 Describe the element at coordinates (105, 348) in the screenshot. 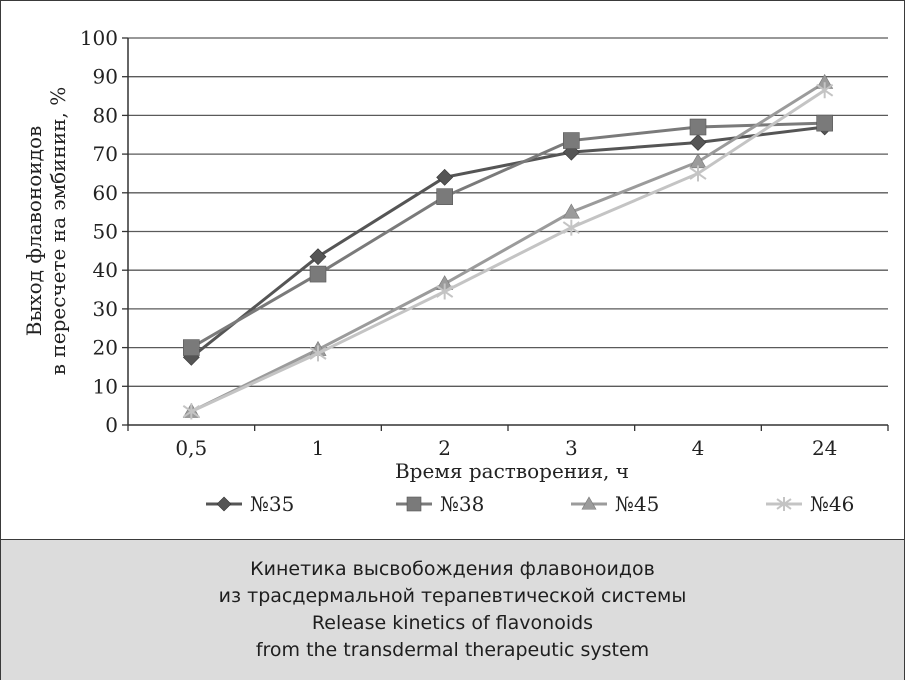

I see `y-tick-label: 20` at that location.